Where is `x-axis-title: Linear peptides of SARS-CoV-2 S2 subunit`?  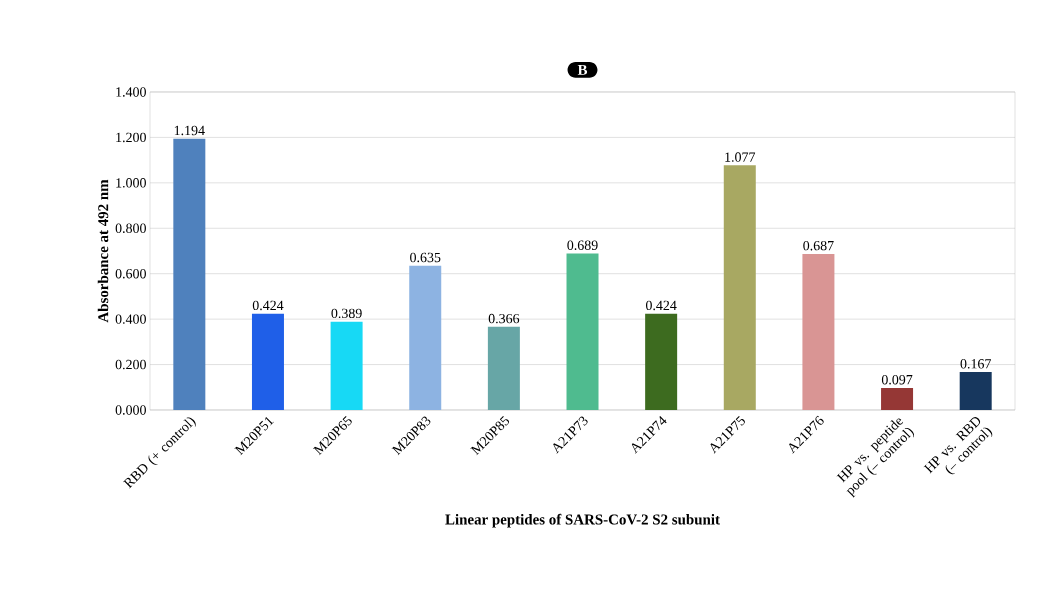
x-axis-title: Linear peptides of SARS-CoV-2 S2 subunit is located at coordinates (582, 520).